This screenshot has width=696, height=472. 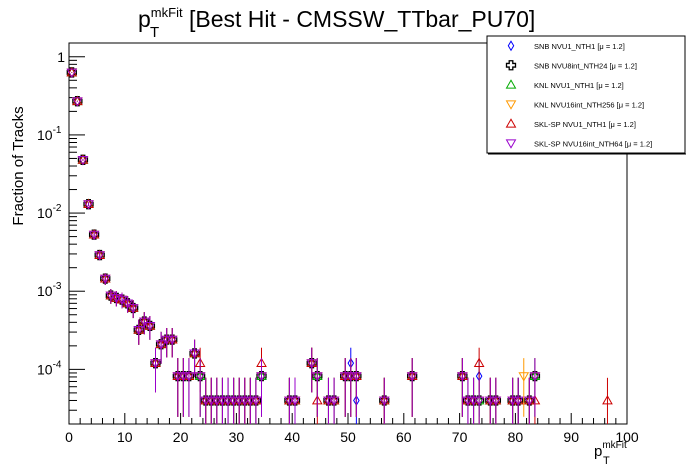 What do you see at coordinates (144, 19) in the screenshot?
I see `title-p: p` at bounding box center [144, 19].